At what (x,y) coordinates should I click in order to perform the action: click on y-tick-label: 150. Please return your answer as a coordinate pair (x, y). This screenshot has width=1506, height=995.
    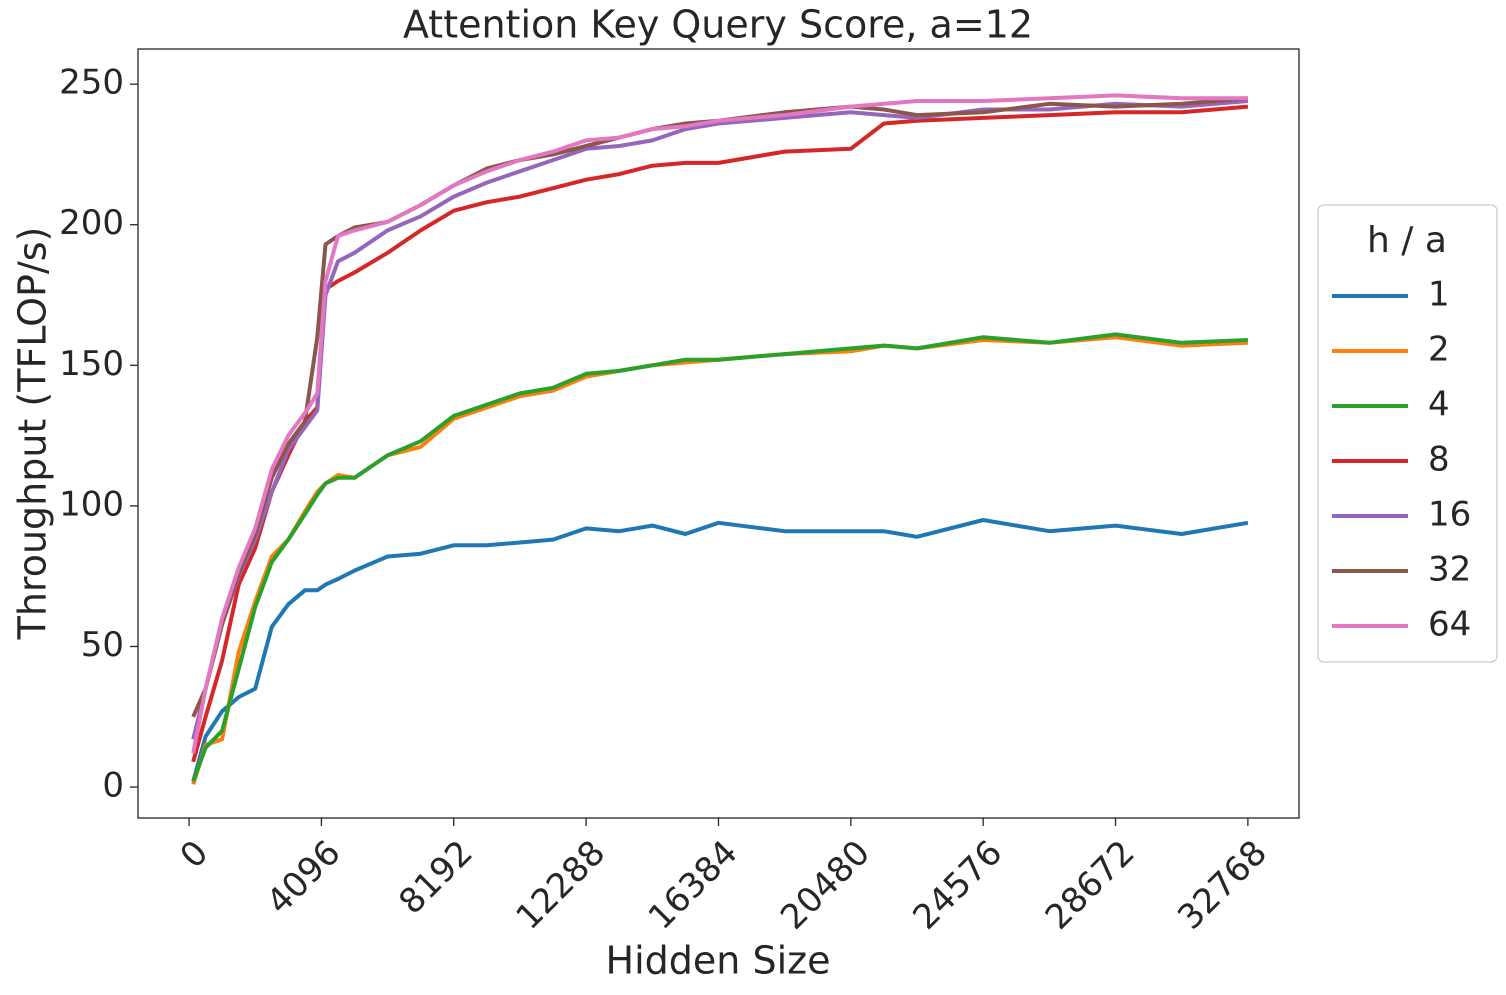
    Looking at the image, I should click on (91, 364).